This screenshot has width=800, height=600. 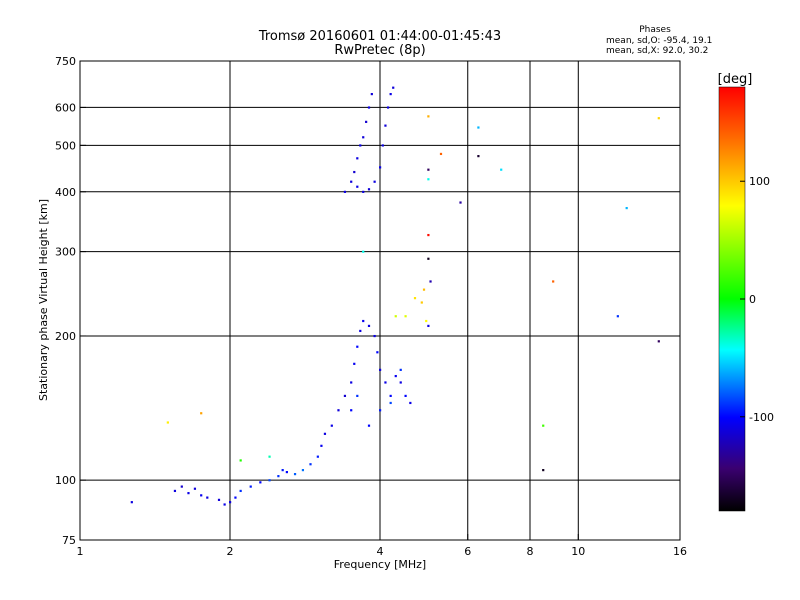 What do you see at coordinates (657, 51) in the screenshot?
I see `stats-line-x: mean, sd,X: 92.0, 30.2` at bounding box center [657, 51].